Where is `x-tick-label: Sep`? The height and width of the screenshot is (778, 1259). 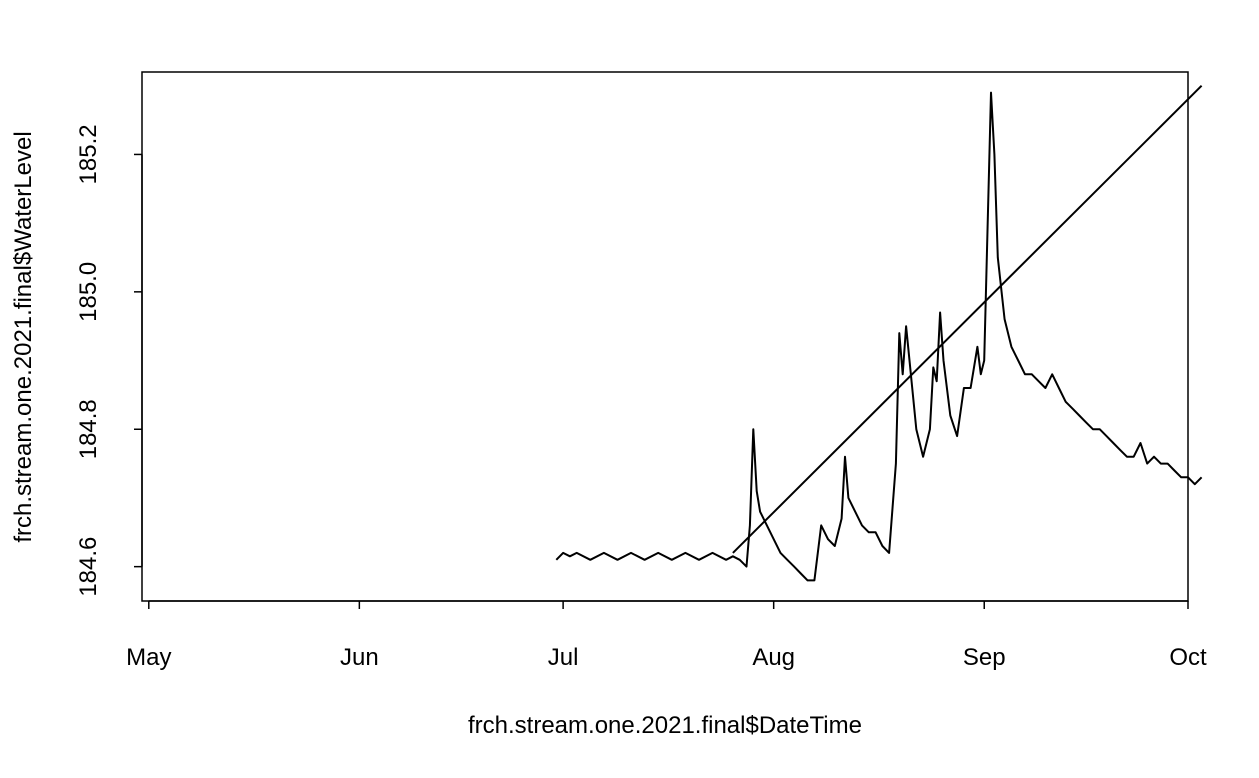
x-tick-label: Sep is located at coordinates (984, 657).